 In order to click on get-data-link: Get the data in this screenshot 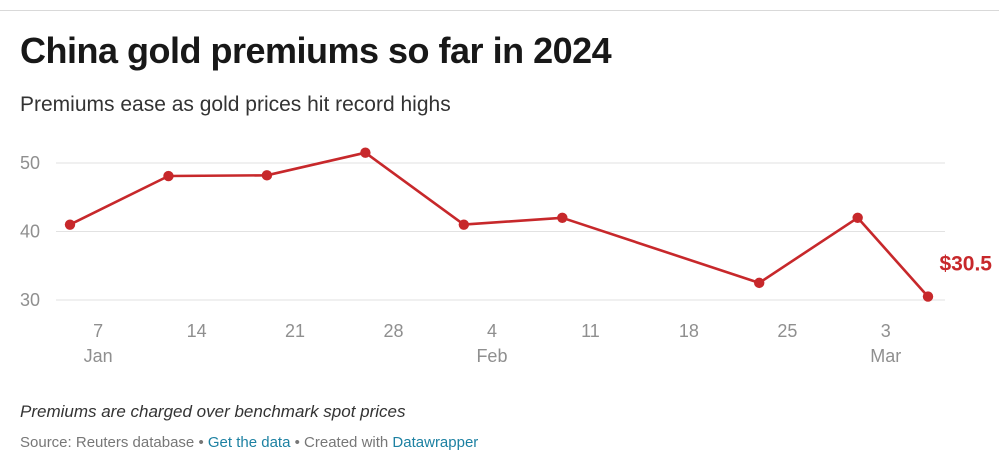, I will do `click(249, 442)`.